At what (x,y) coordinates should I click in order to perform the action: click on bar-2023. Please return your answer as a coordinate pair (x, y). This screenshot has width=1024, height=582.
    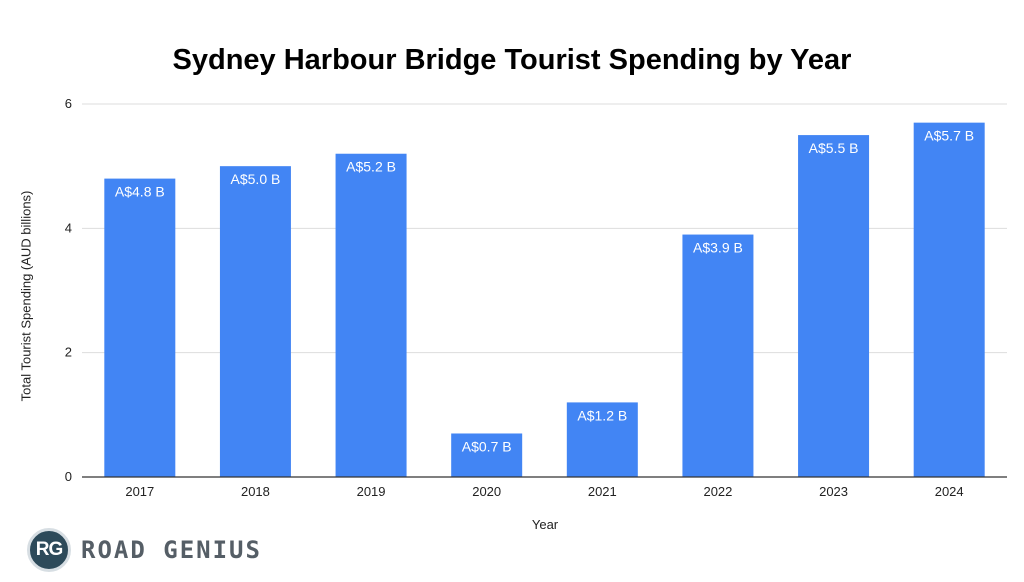
    Looking at the image, I should click on (834, 306).